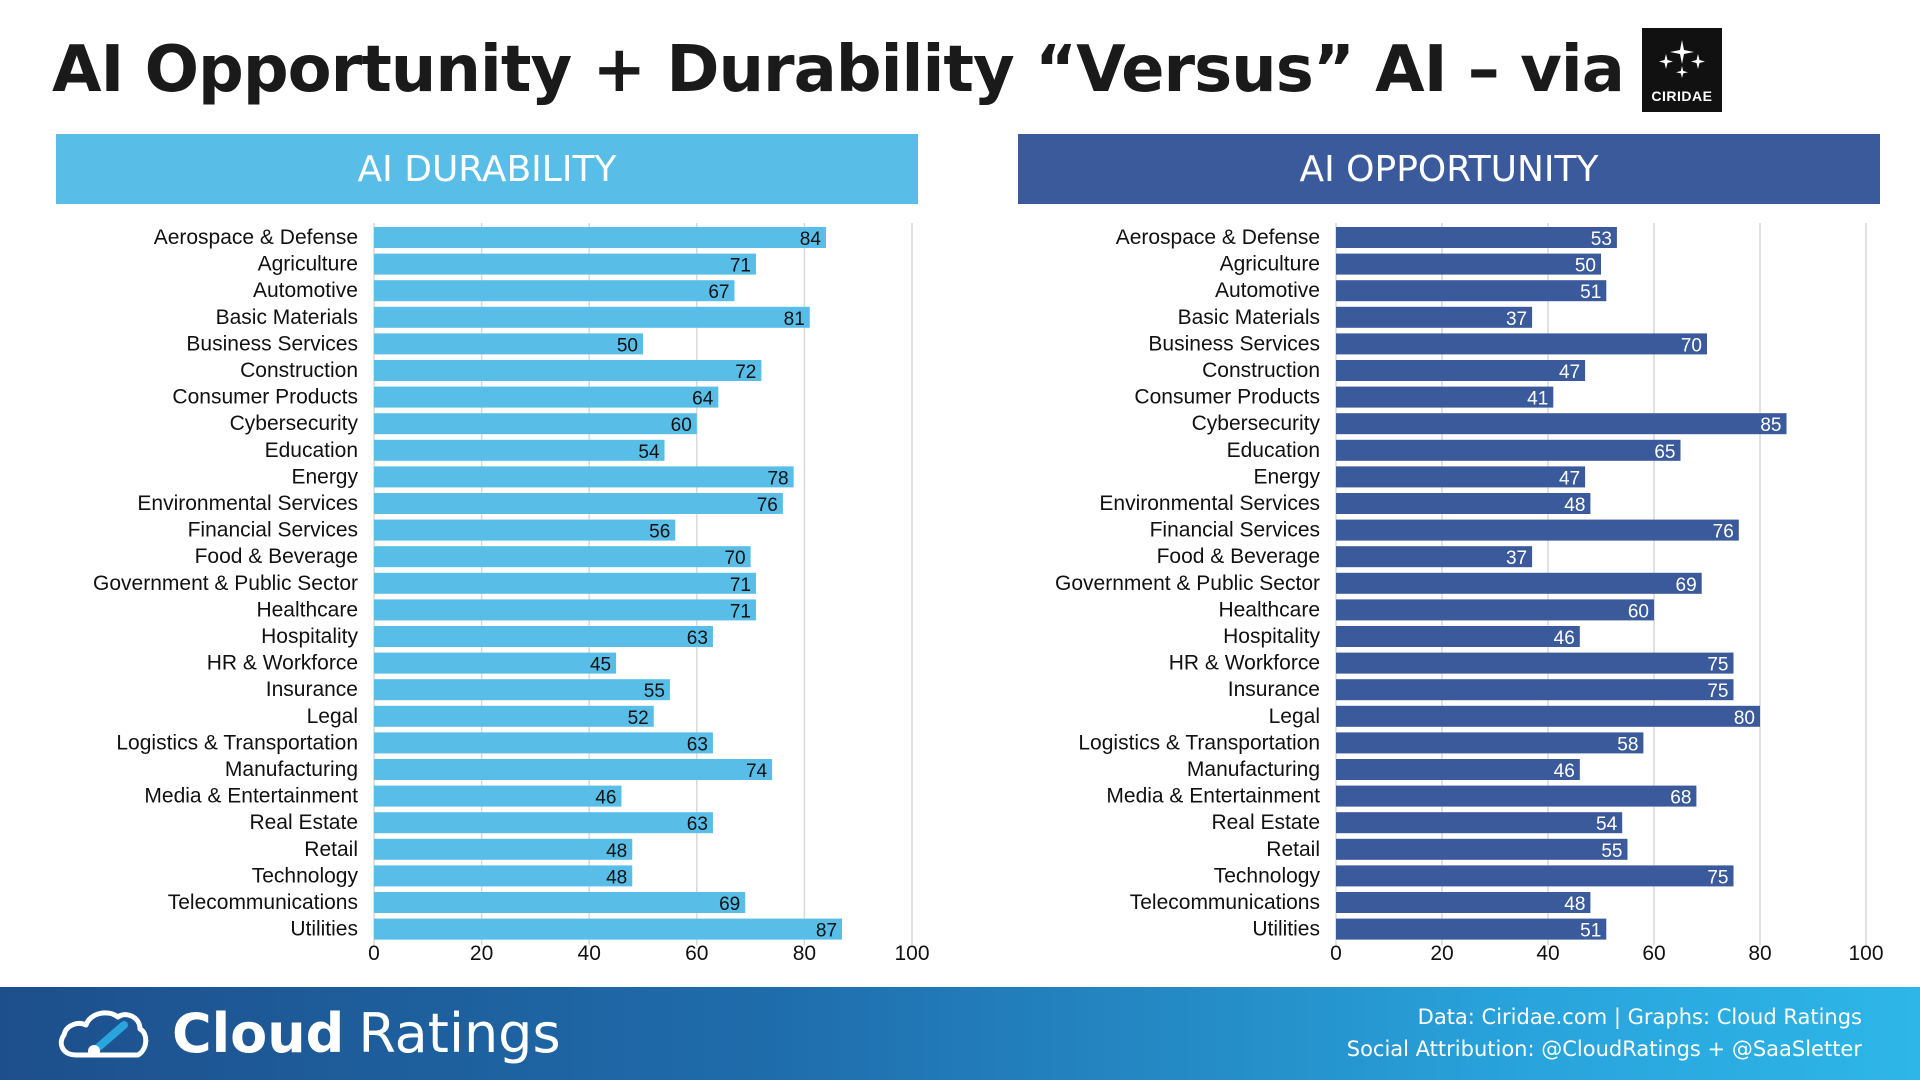 The width and height of the screenshot is (1920, 1080). Describe the element at coordinates (1681, 59) in the screenshot. I see `star-cluster-icon` at that location.